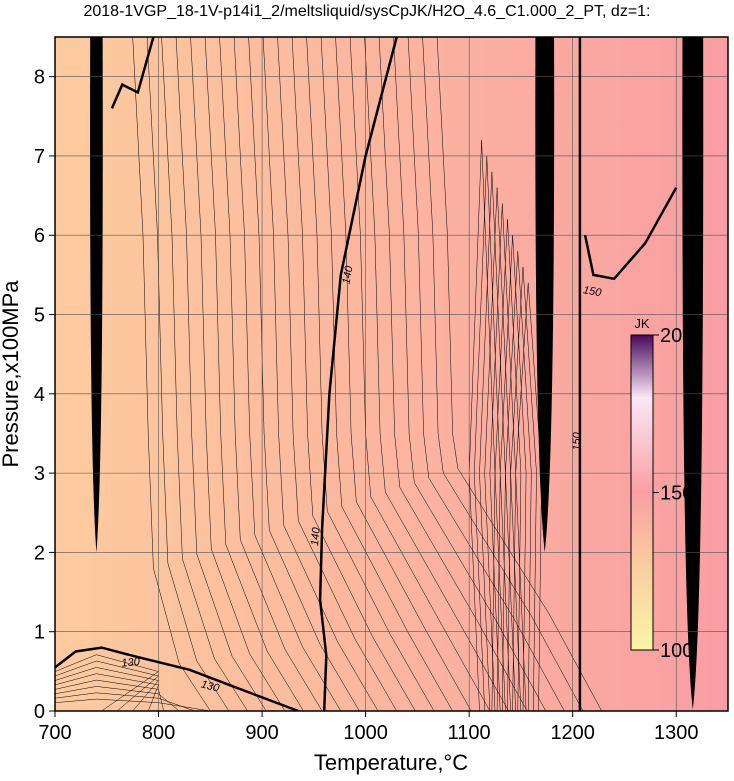 The image size is (734, 781). I want to click on x-tick-label: 900, so click(261, 733).